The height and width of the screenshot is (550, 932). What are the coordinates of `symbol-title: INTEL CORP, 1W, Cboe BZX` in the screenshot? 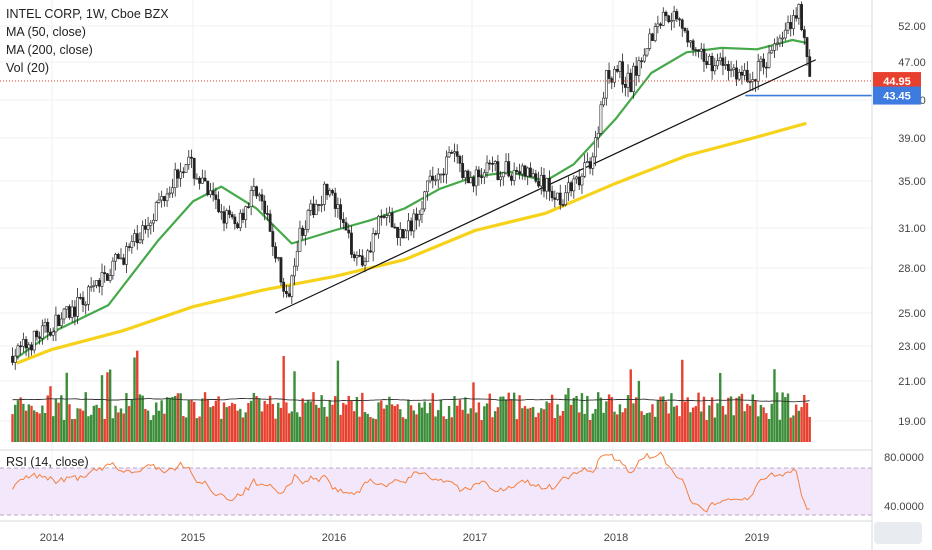 It's located at (87, 14).